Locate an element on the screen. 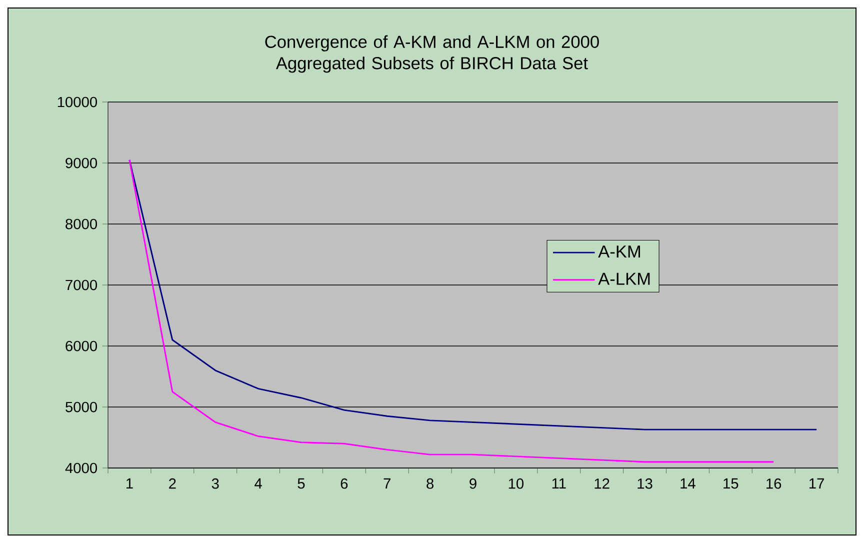 The image size is (864, 544). y-tick-label: 5000 is located at coordinates (82, 407).